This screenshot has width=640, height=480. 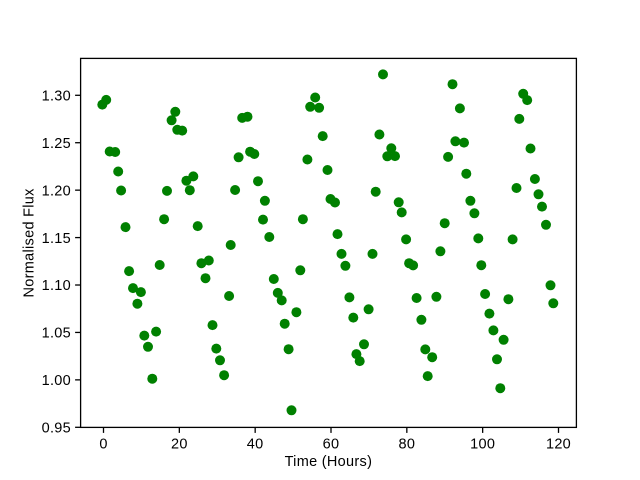 I want to click on svg-text: 1.20, so click(x=56, y=191).